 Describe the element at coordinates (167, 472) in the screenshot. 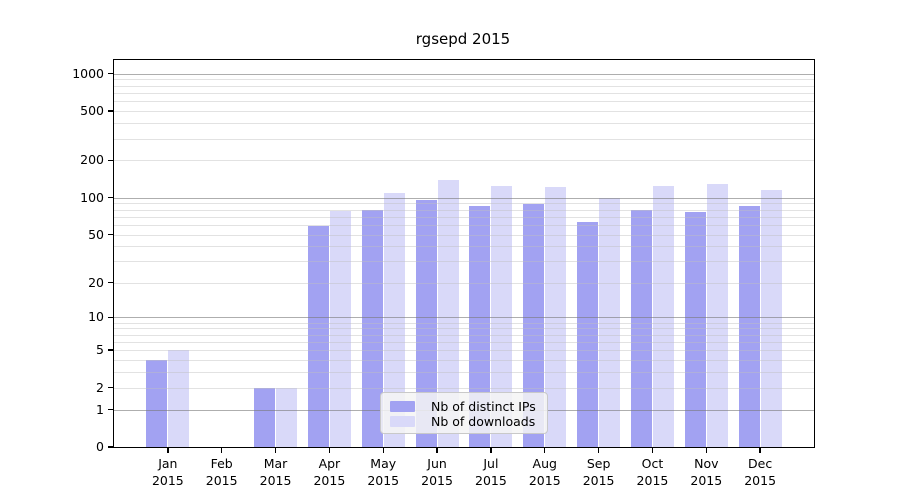

I see `x-tick-label-jan-2015: Jan 2015` at that location.